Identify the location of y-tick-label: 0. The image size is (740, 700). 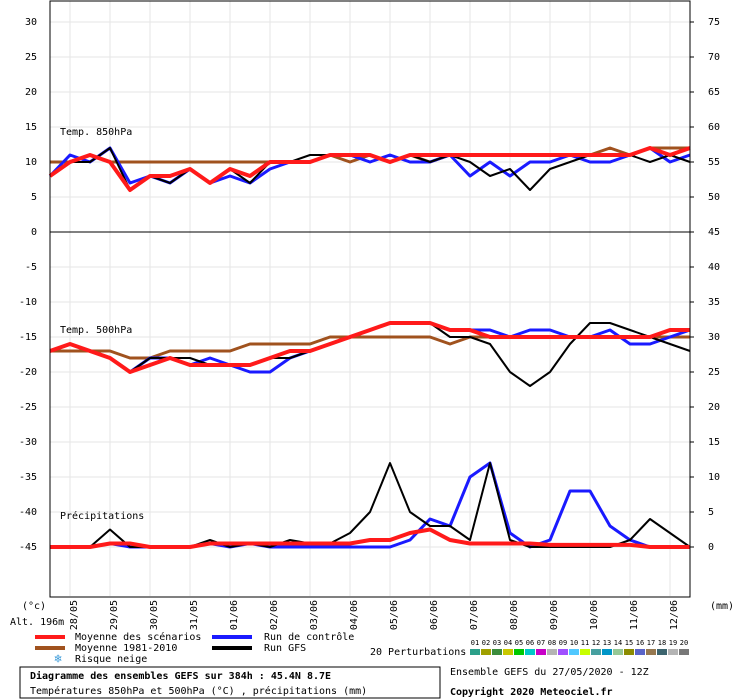
(34, 232).